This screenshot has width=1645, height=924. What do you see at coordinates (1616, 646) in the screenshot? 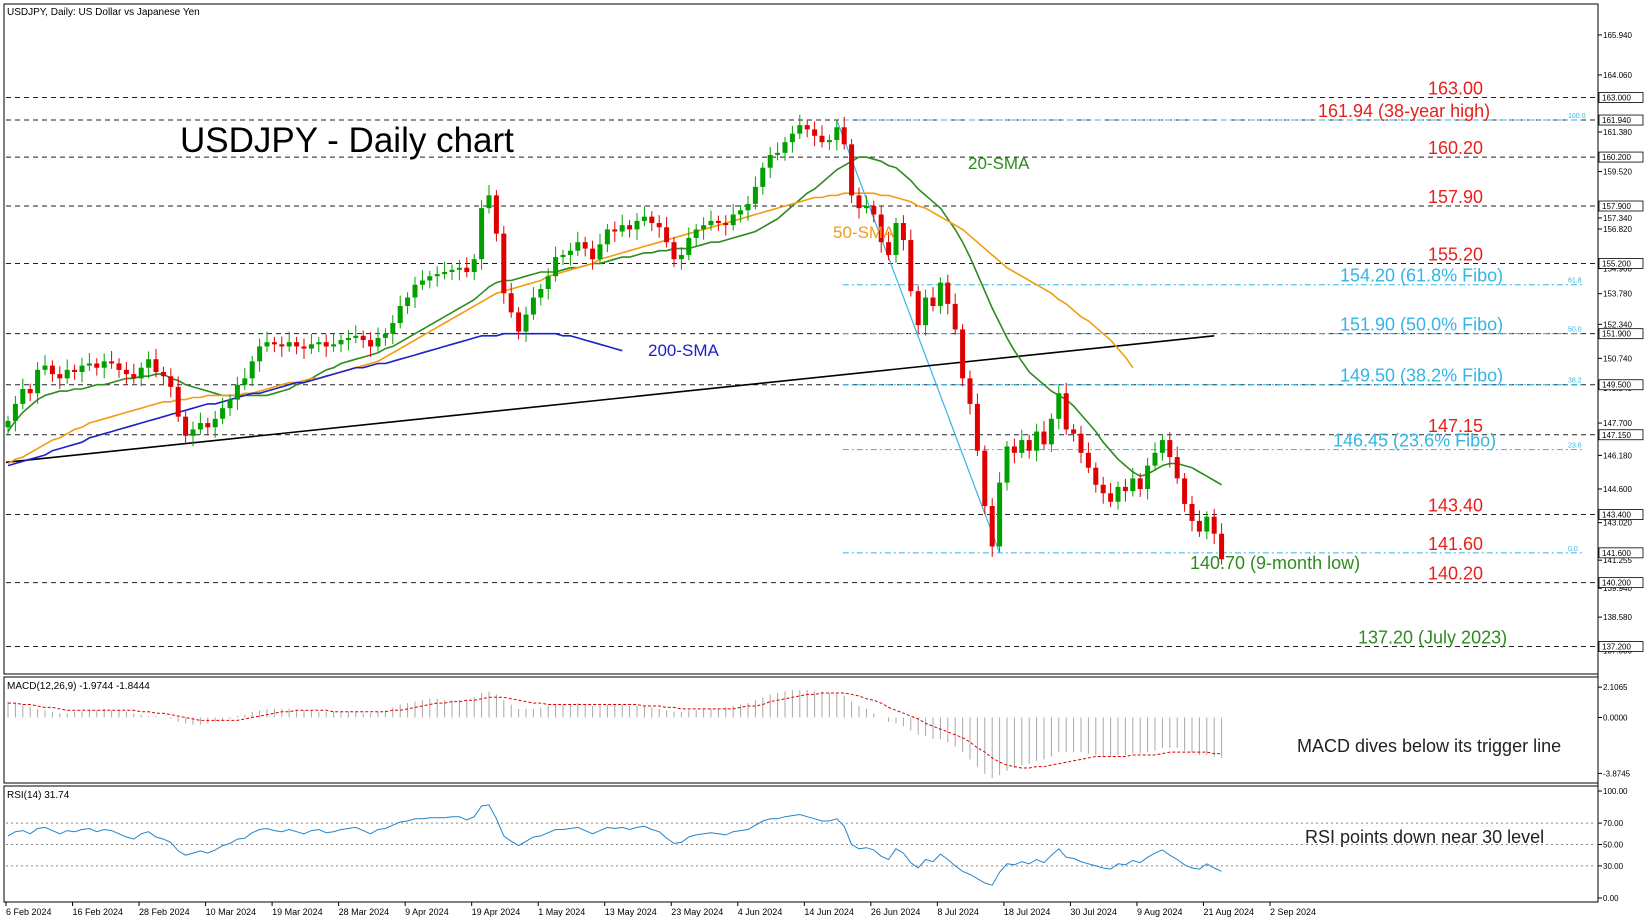
I see `price-level-tag-label: 137.200` at bounding box center [1616, 646].